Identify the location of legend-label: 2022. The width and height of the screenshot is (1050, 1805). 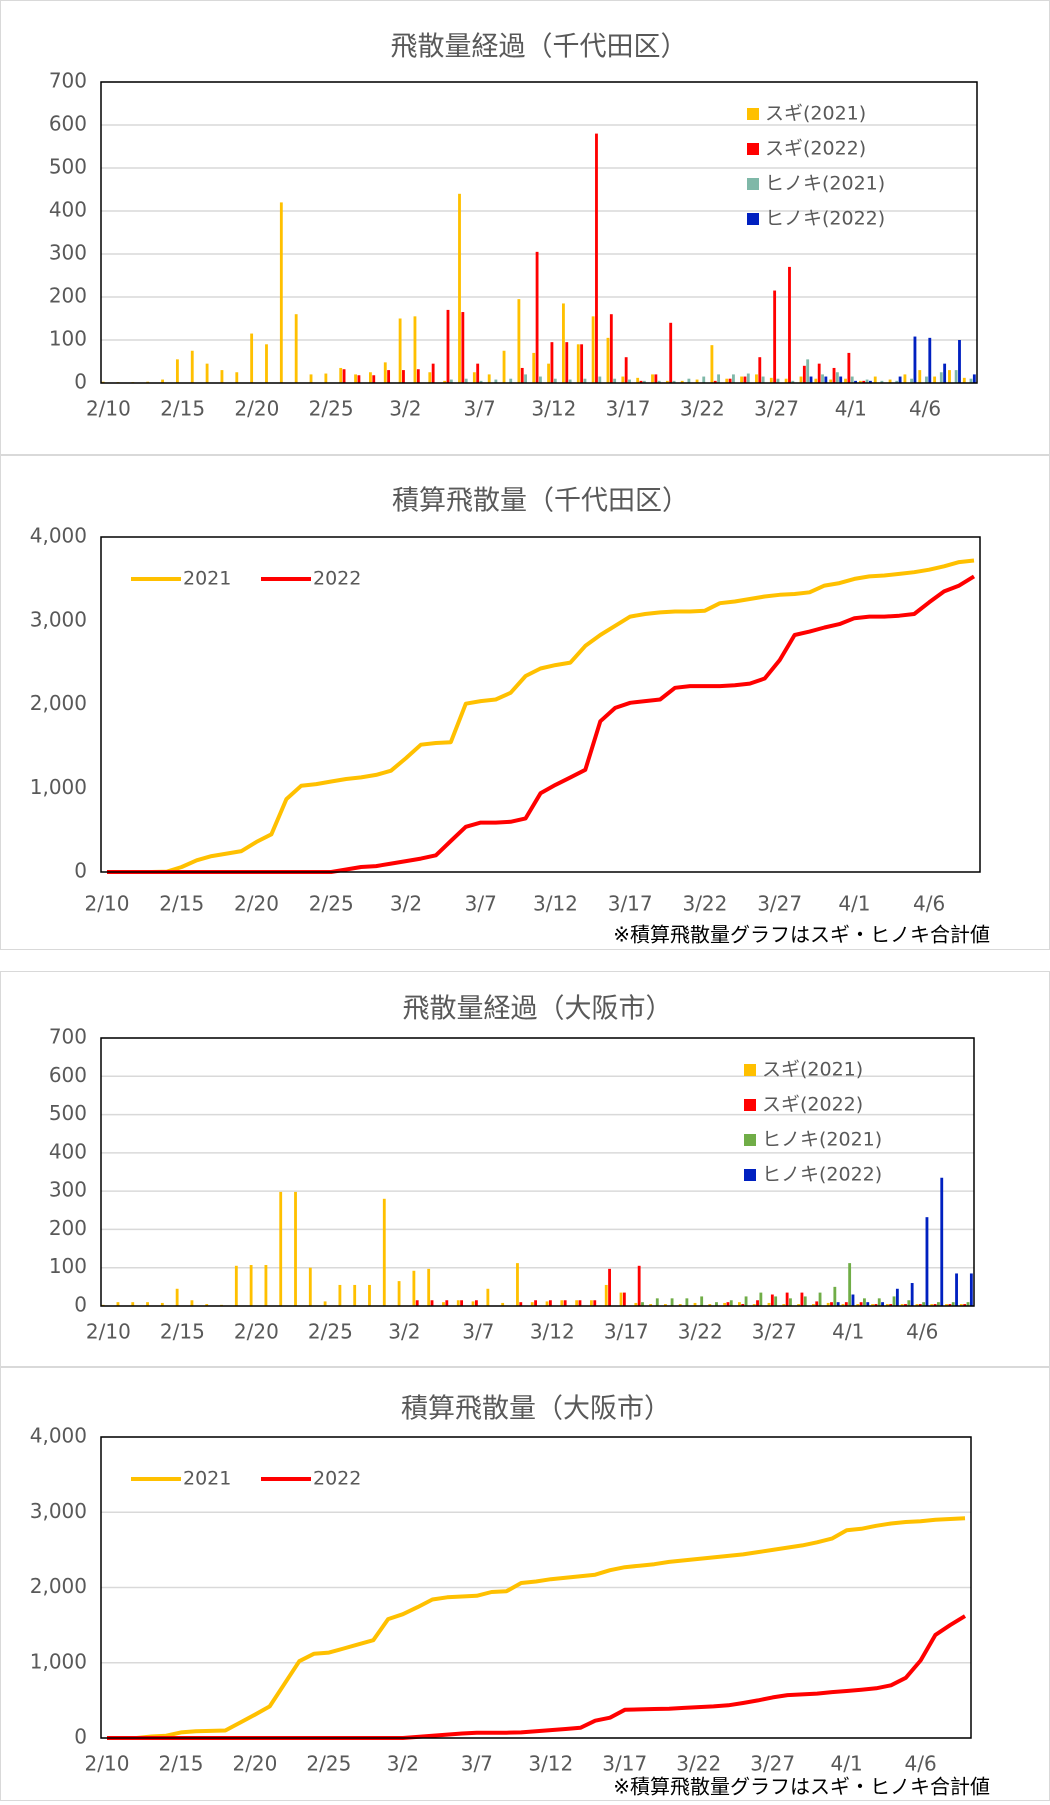
(337, 1479).